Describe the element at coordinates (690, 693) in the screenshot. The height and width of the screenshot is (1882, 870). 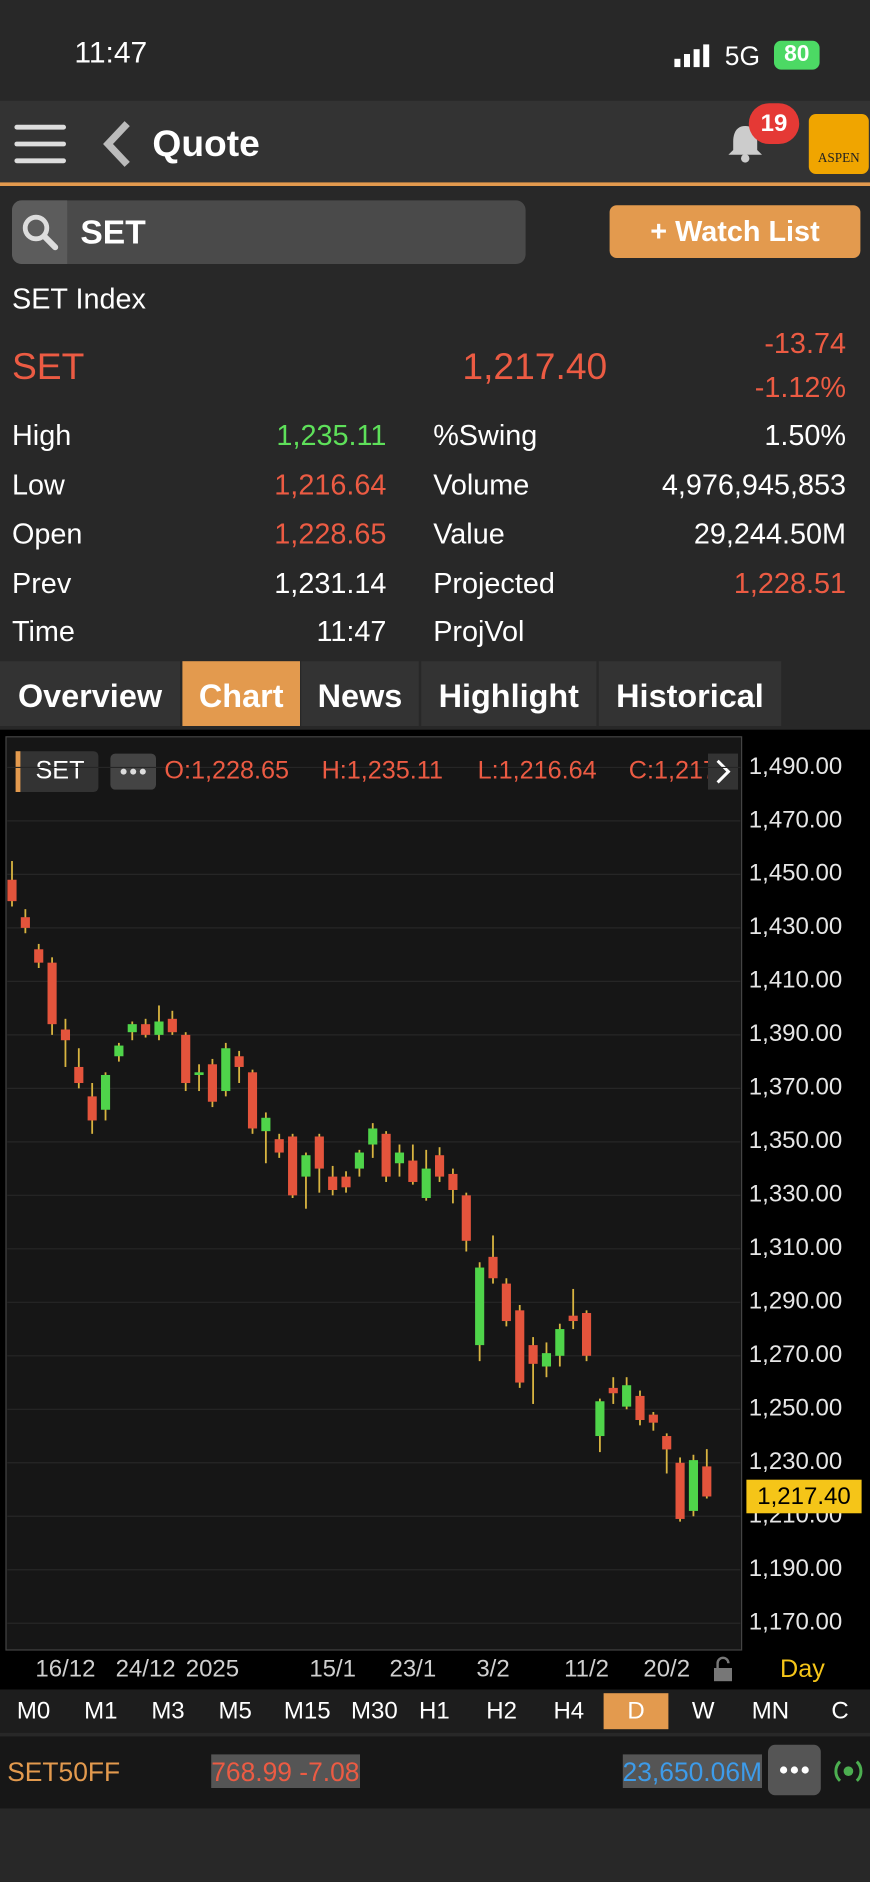
I see `tab: Historical` at that location.